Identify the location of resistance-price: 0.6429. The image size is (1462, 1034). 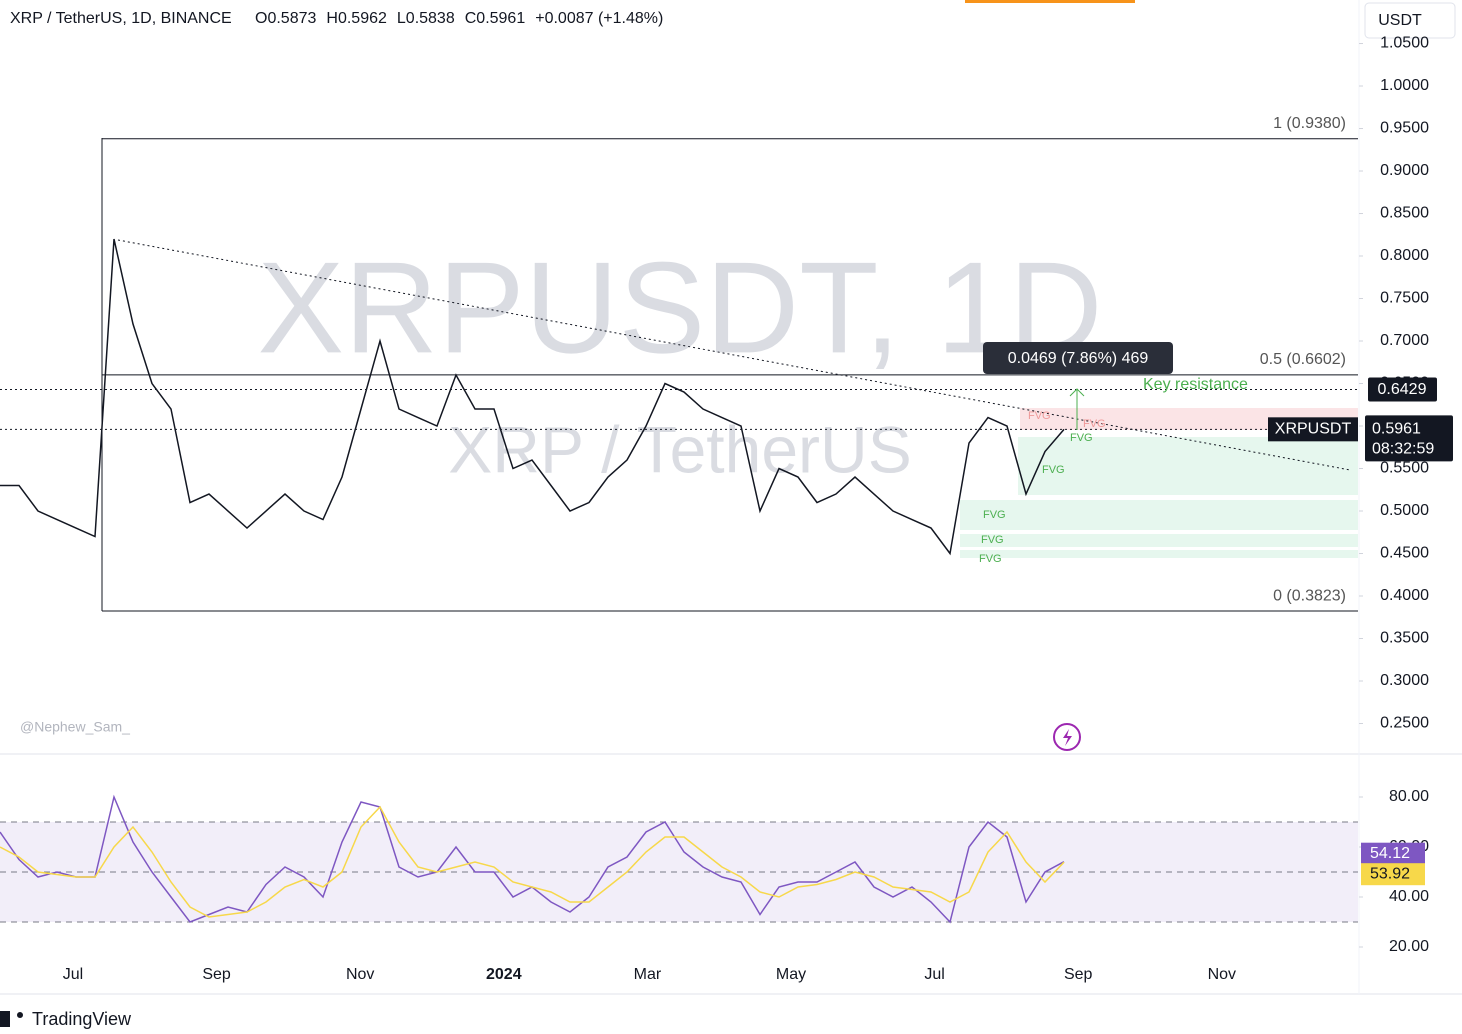
(1402, 389).